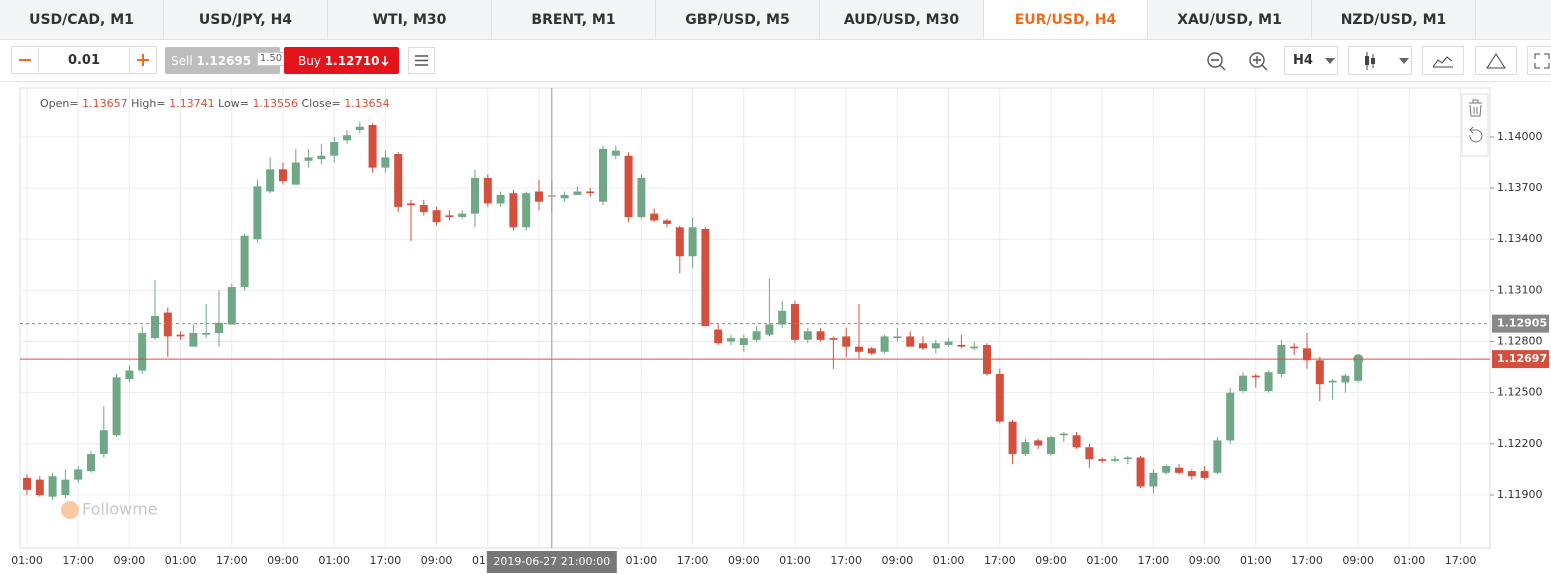 This screenshot has height=575, width=1551. I want to click on x-tick-label: 17:00, so click(693, 560).